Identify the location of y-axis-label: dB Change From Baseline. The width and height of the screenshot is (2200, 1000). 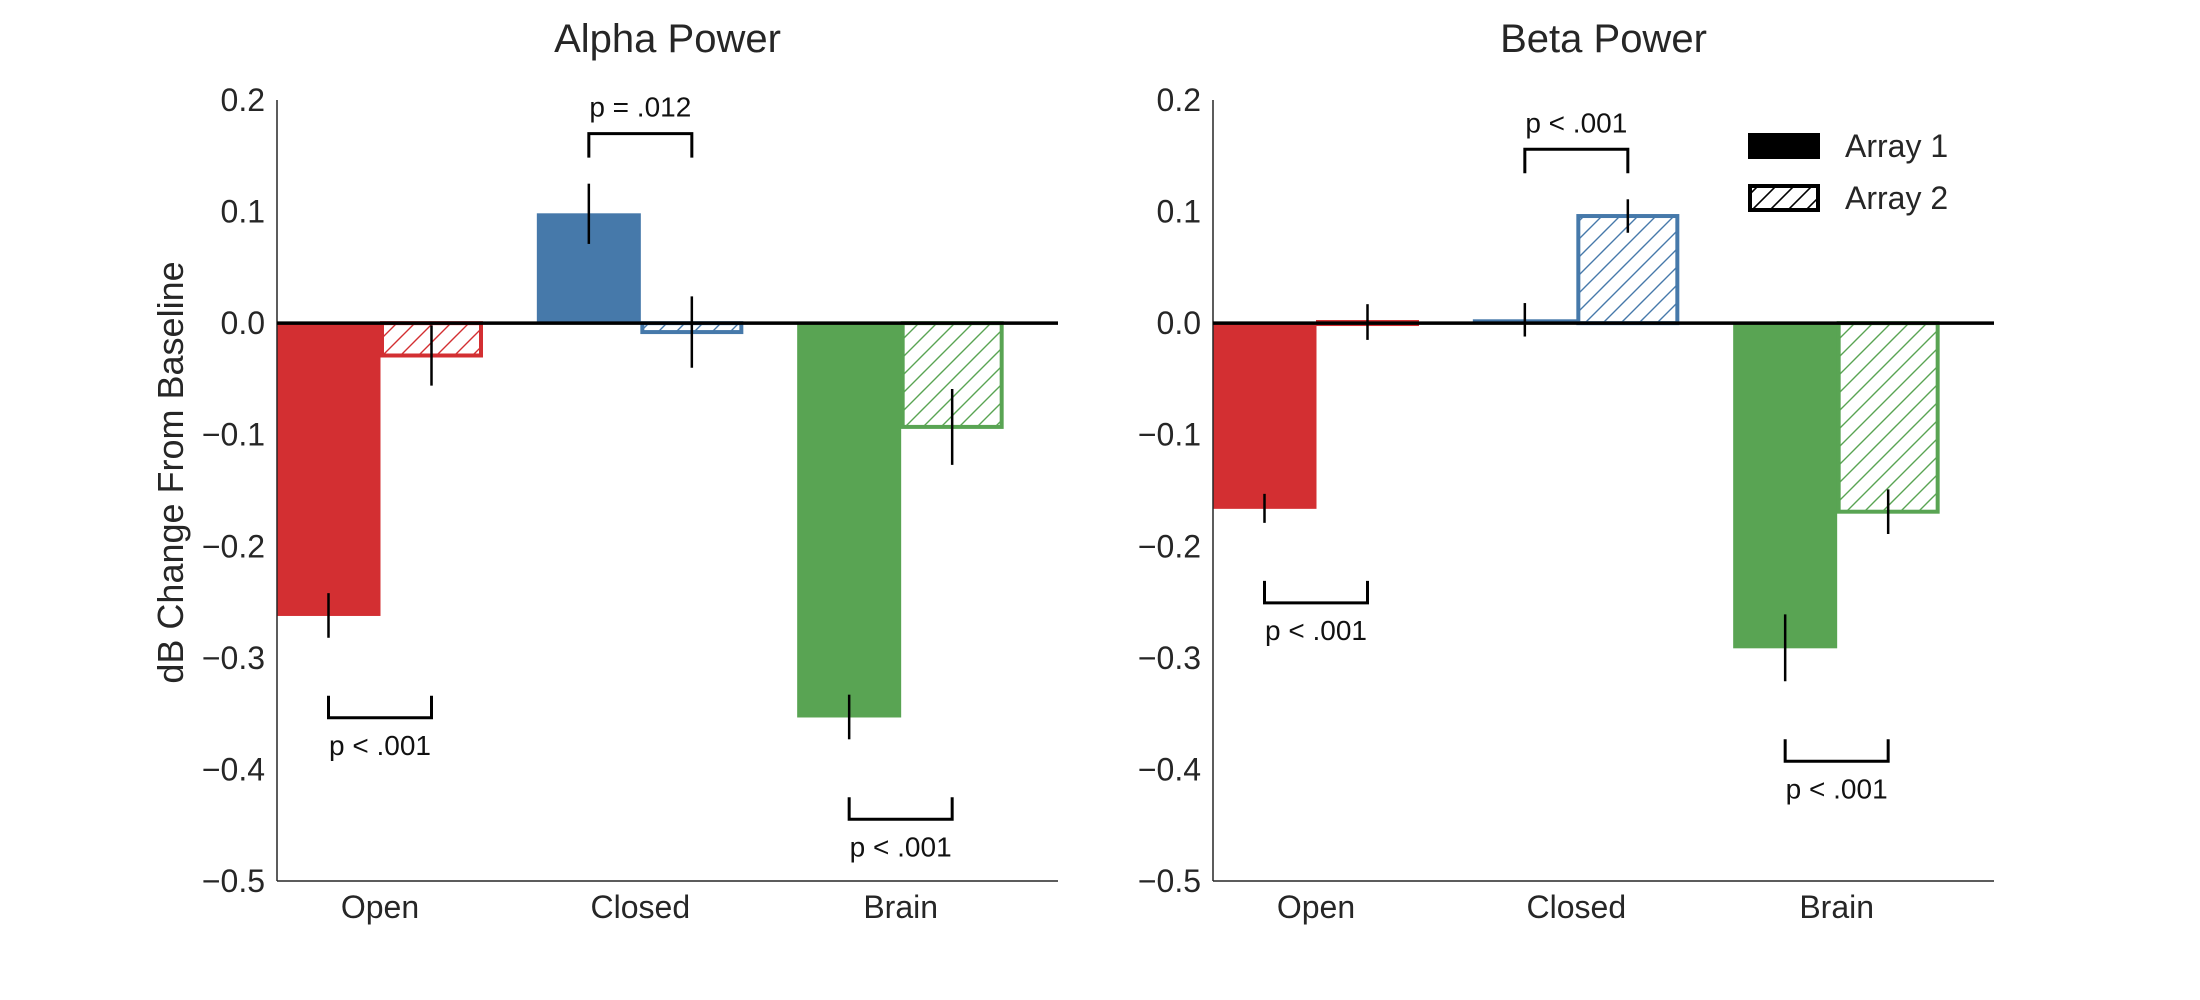
(170, 472).